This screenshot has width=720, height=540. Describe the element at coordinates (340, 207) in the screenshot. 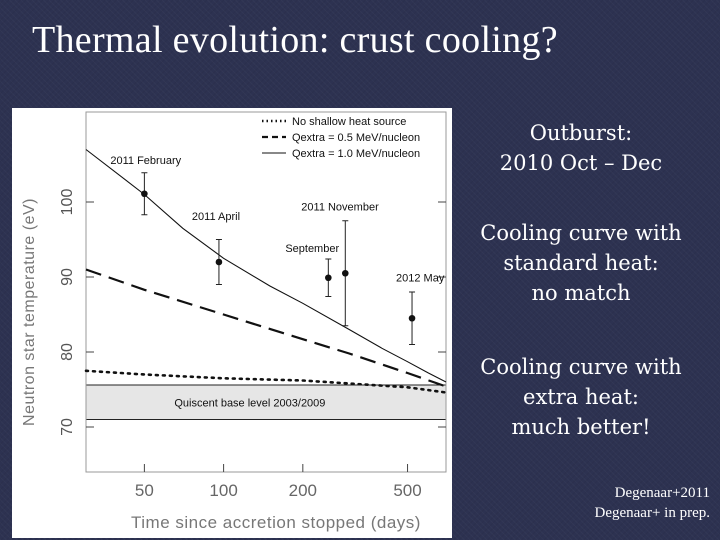

I see `data-point-label: 2011 November` at that location.